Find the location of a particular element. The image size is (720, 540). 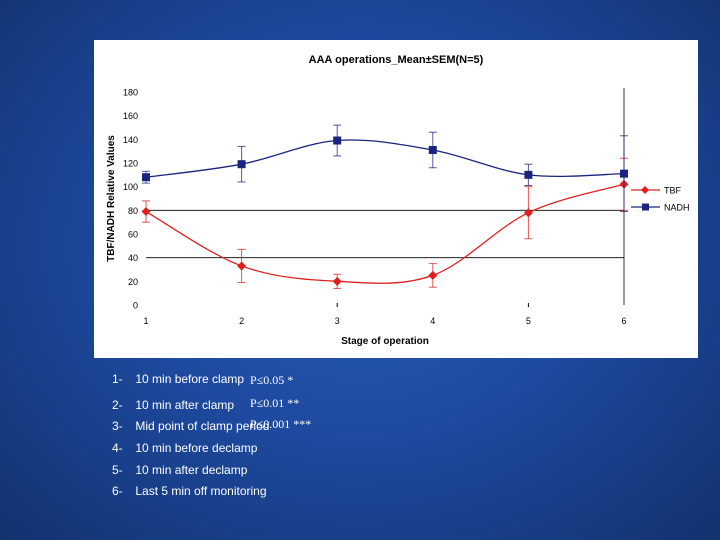

y-tick-label: 140 is located at coordinates (130, 140).